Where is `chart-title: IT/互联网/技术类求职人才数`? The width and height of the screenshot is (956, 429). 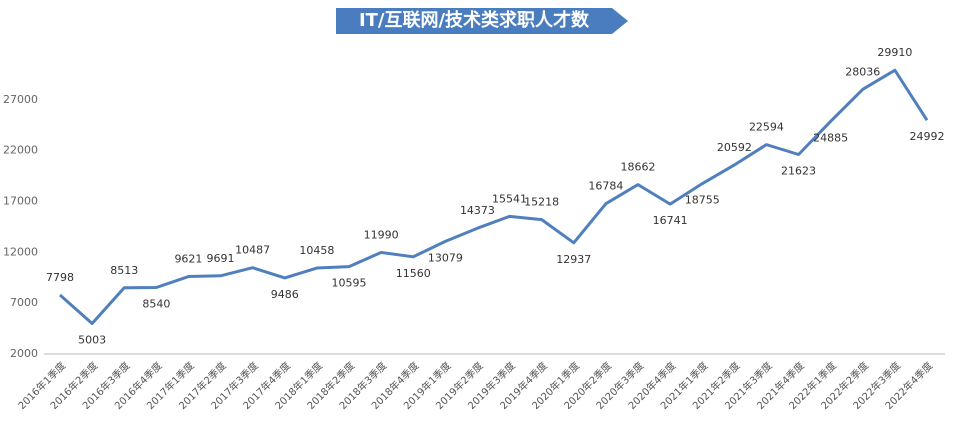
chart-title: IT/互联网/技术类求职人才数 is located at coordinates (474, 20).